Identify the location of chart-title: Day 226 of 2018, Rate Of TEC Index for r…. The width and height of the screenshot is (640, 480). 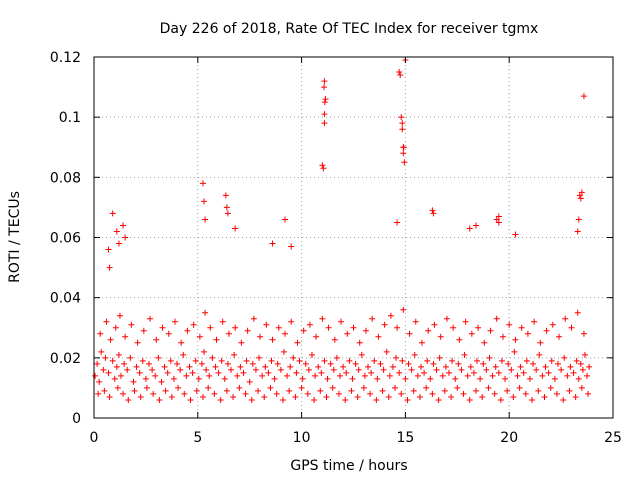
(349, 29).